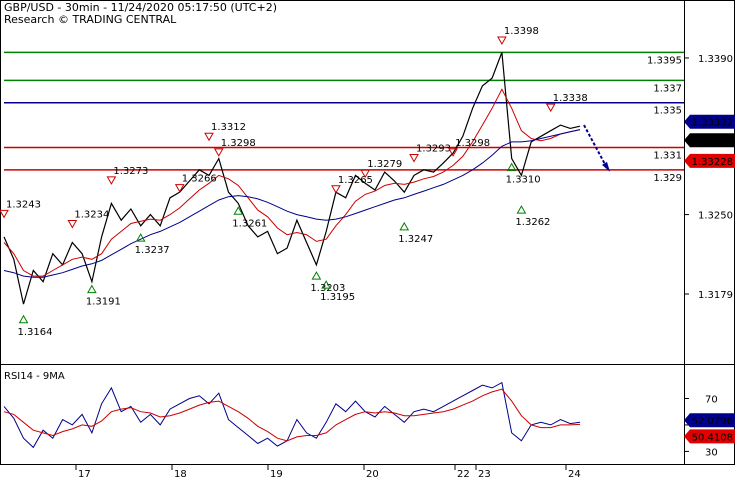  Describe the element at coordinates (249, 223) in the screenshot. I see `swing-low-label: 1.3261` at that location.